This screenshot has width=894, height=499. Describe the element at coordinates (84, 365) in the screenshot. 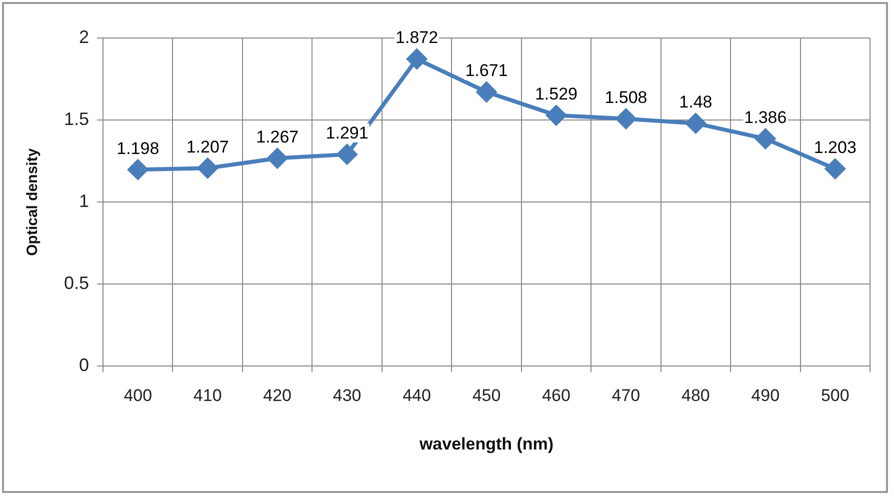

I see `y-tick-label: 0` at that location.